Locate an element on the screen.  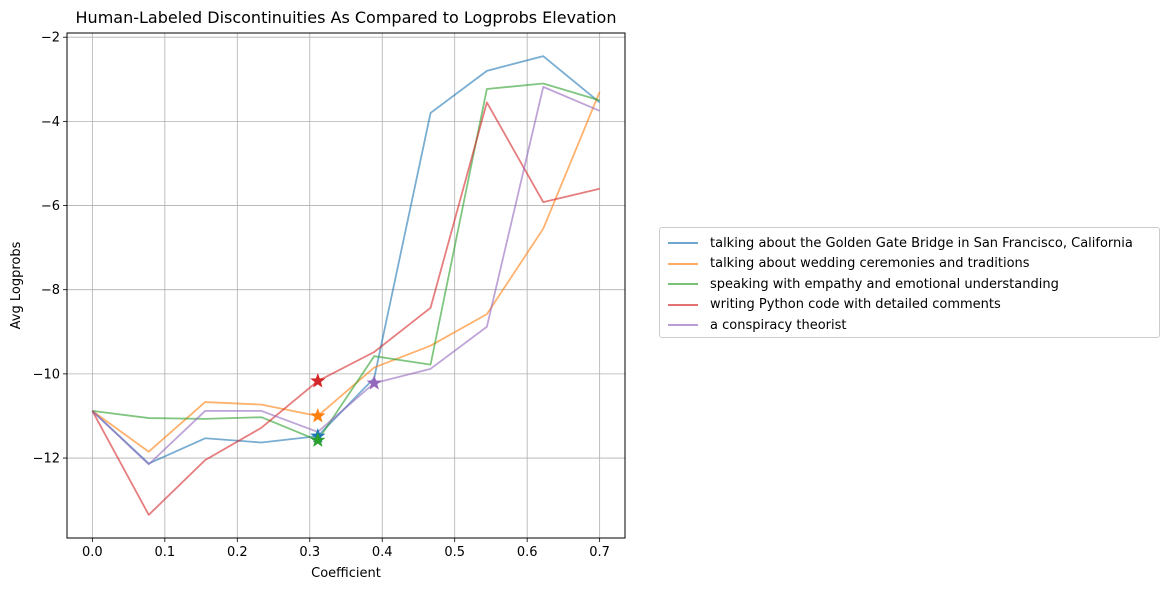
legend-label: a conspiracy theorist is located at coordinates (778, 325).